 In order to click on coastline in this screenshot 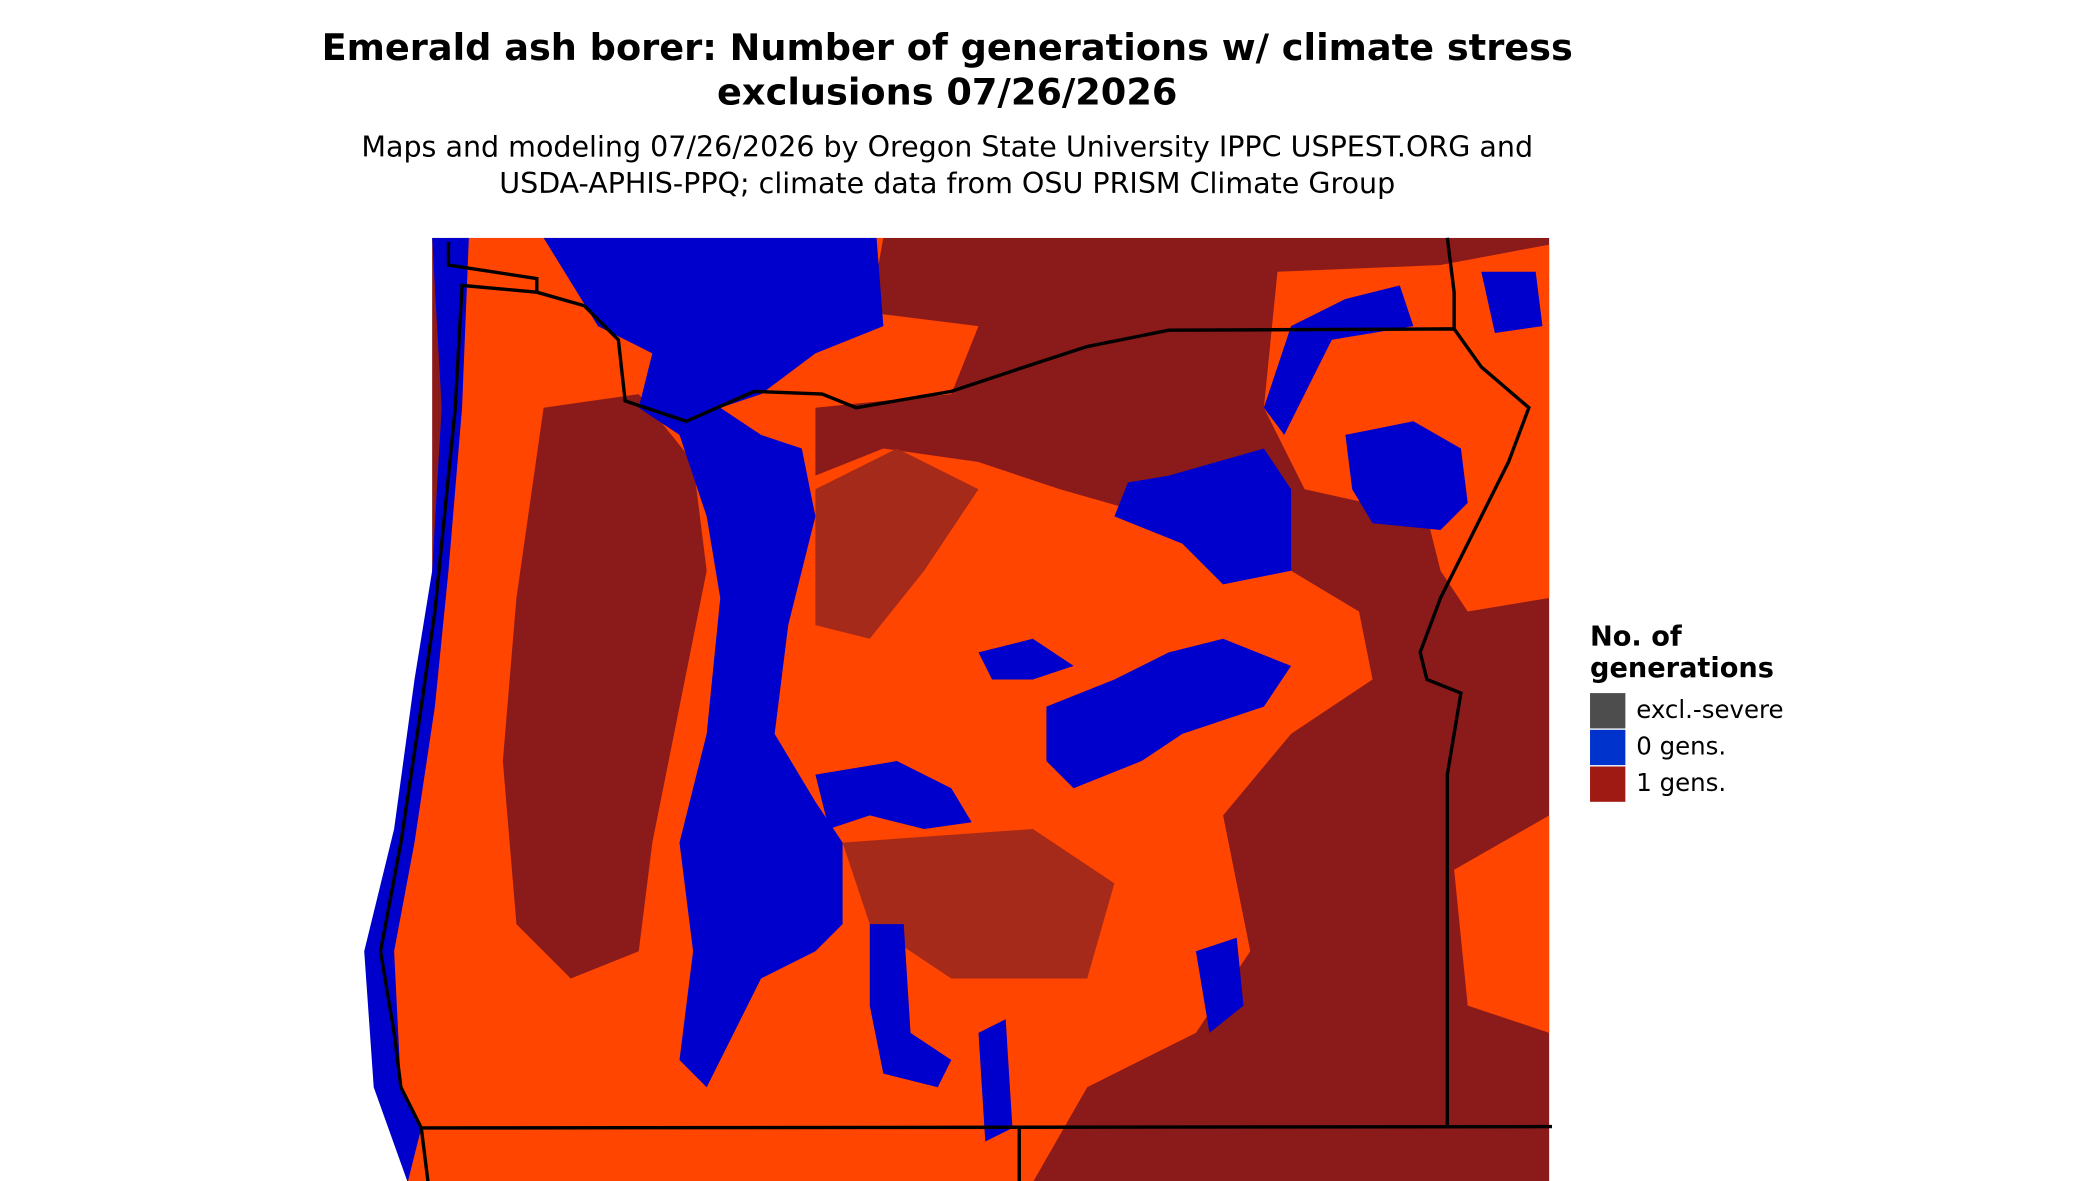, I will do `click(457, 732)`.